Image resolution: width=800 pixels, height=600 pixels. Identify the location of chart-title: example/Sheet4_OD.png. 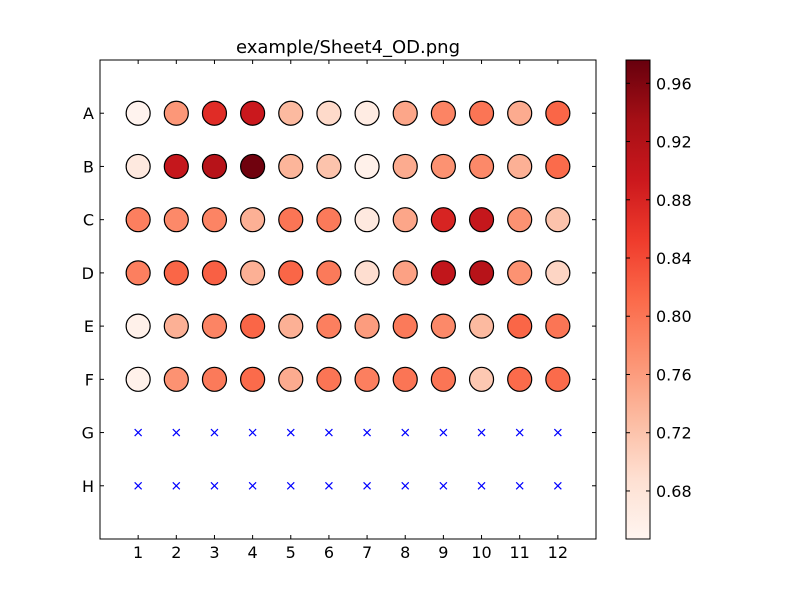
(348, 47).